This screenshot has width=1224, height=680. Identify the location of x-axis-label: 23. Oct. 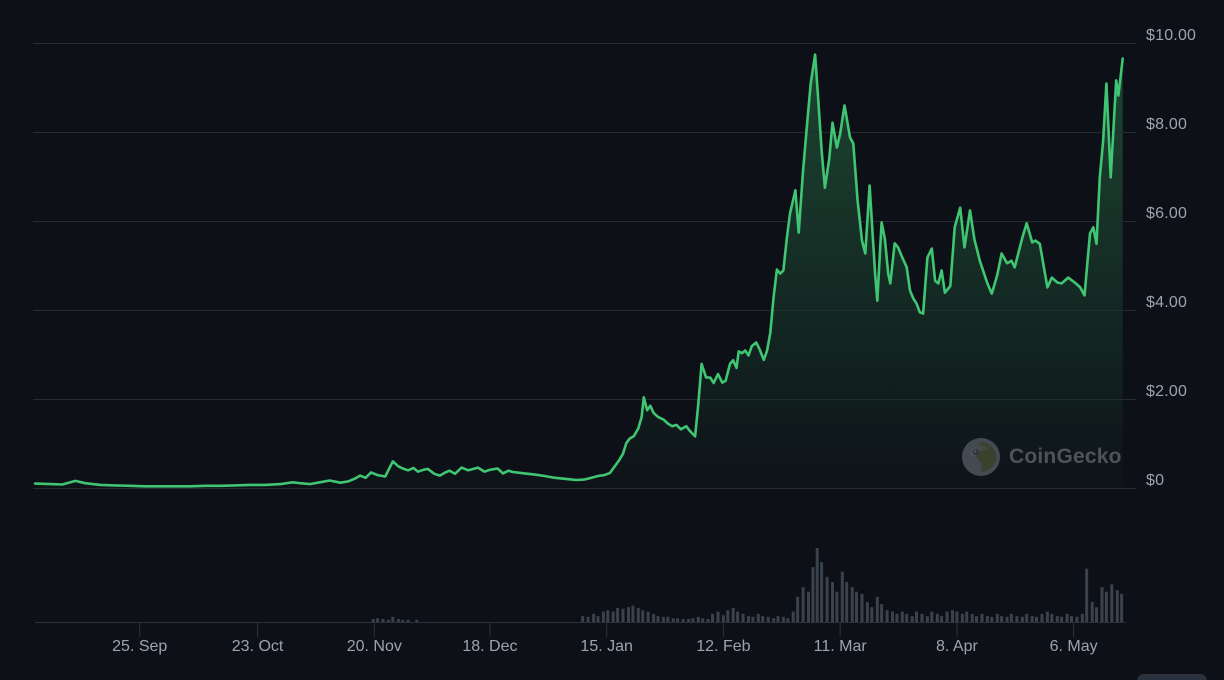
(257, 646).